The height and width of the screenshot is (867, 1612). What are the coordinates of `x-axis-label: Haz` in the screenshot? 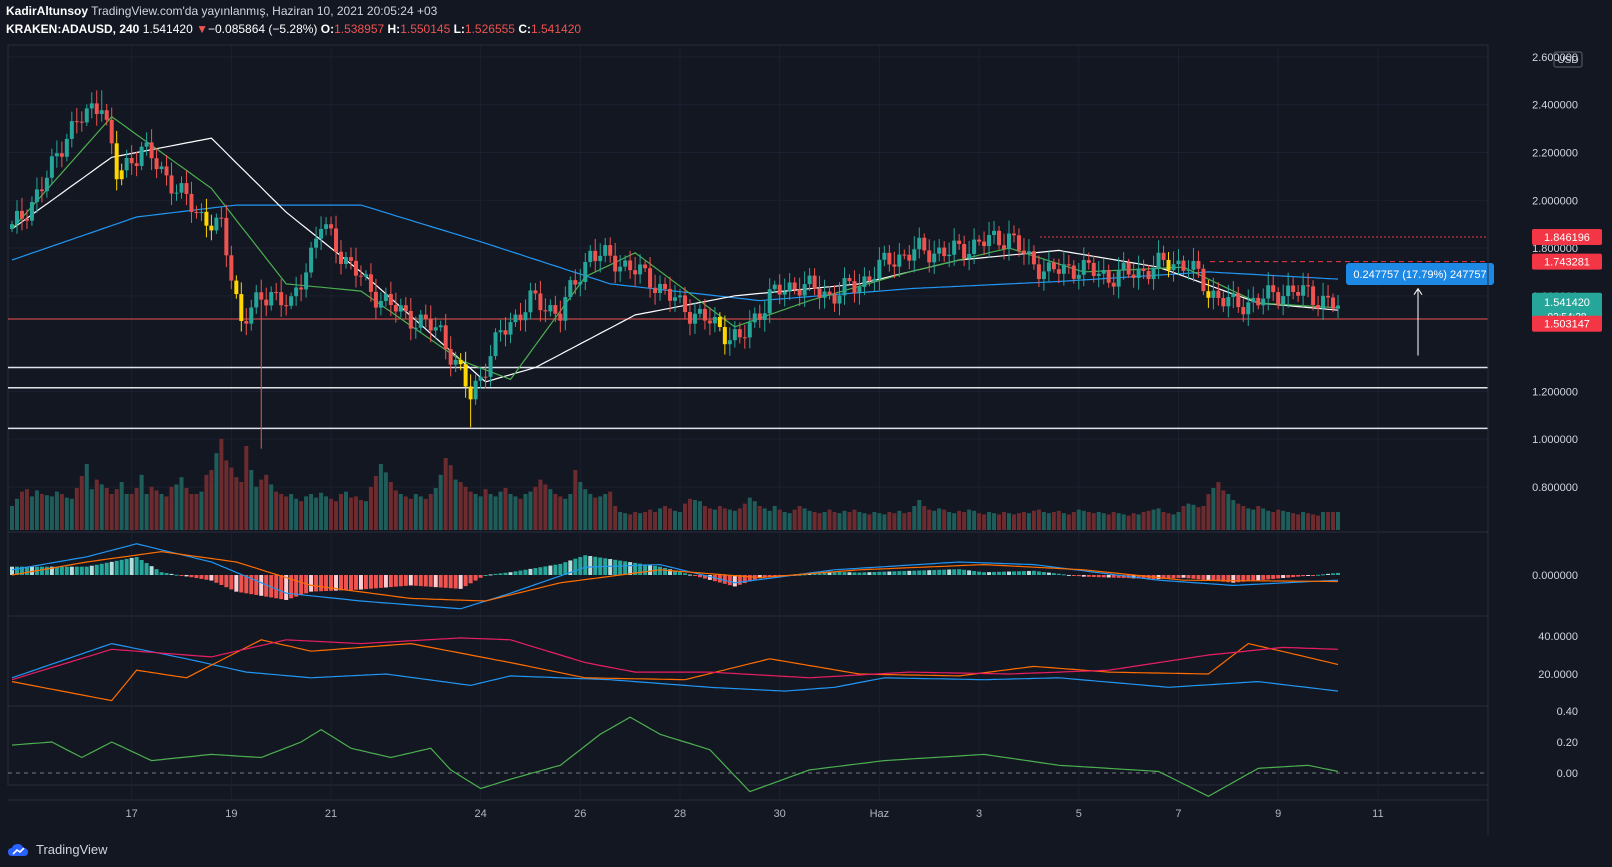 It's located at (880, 814).